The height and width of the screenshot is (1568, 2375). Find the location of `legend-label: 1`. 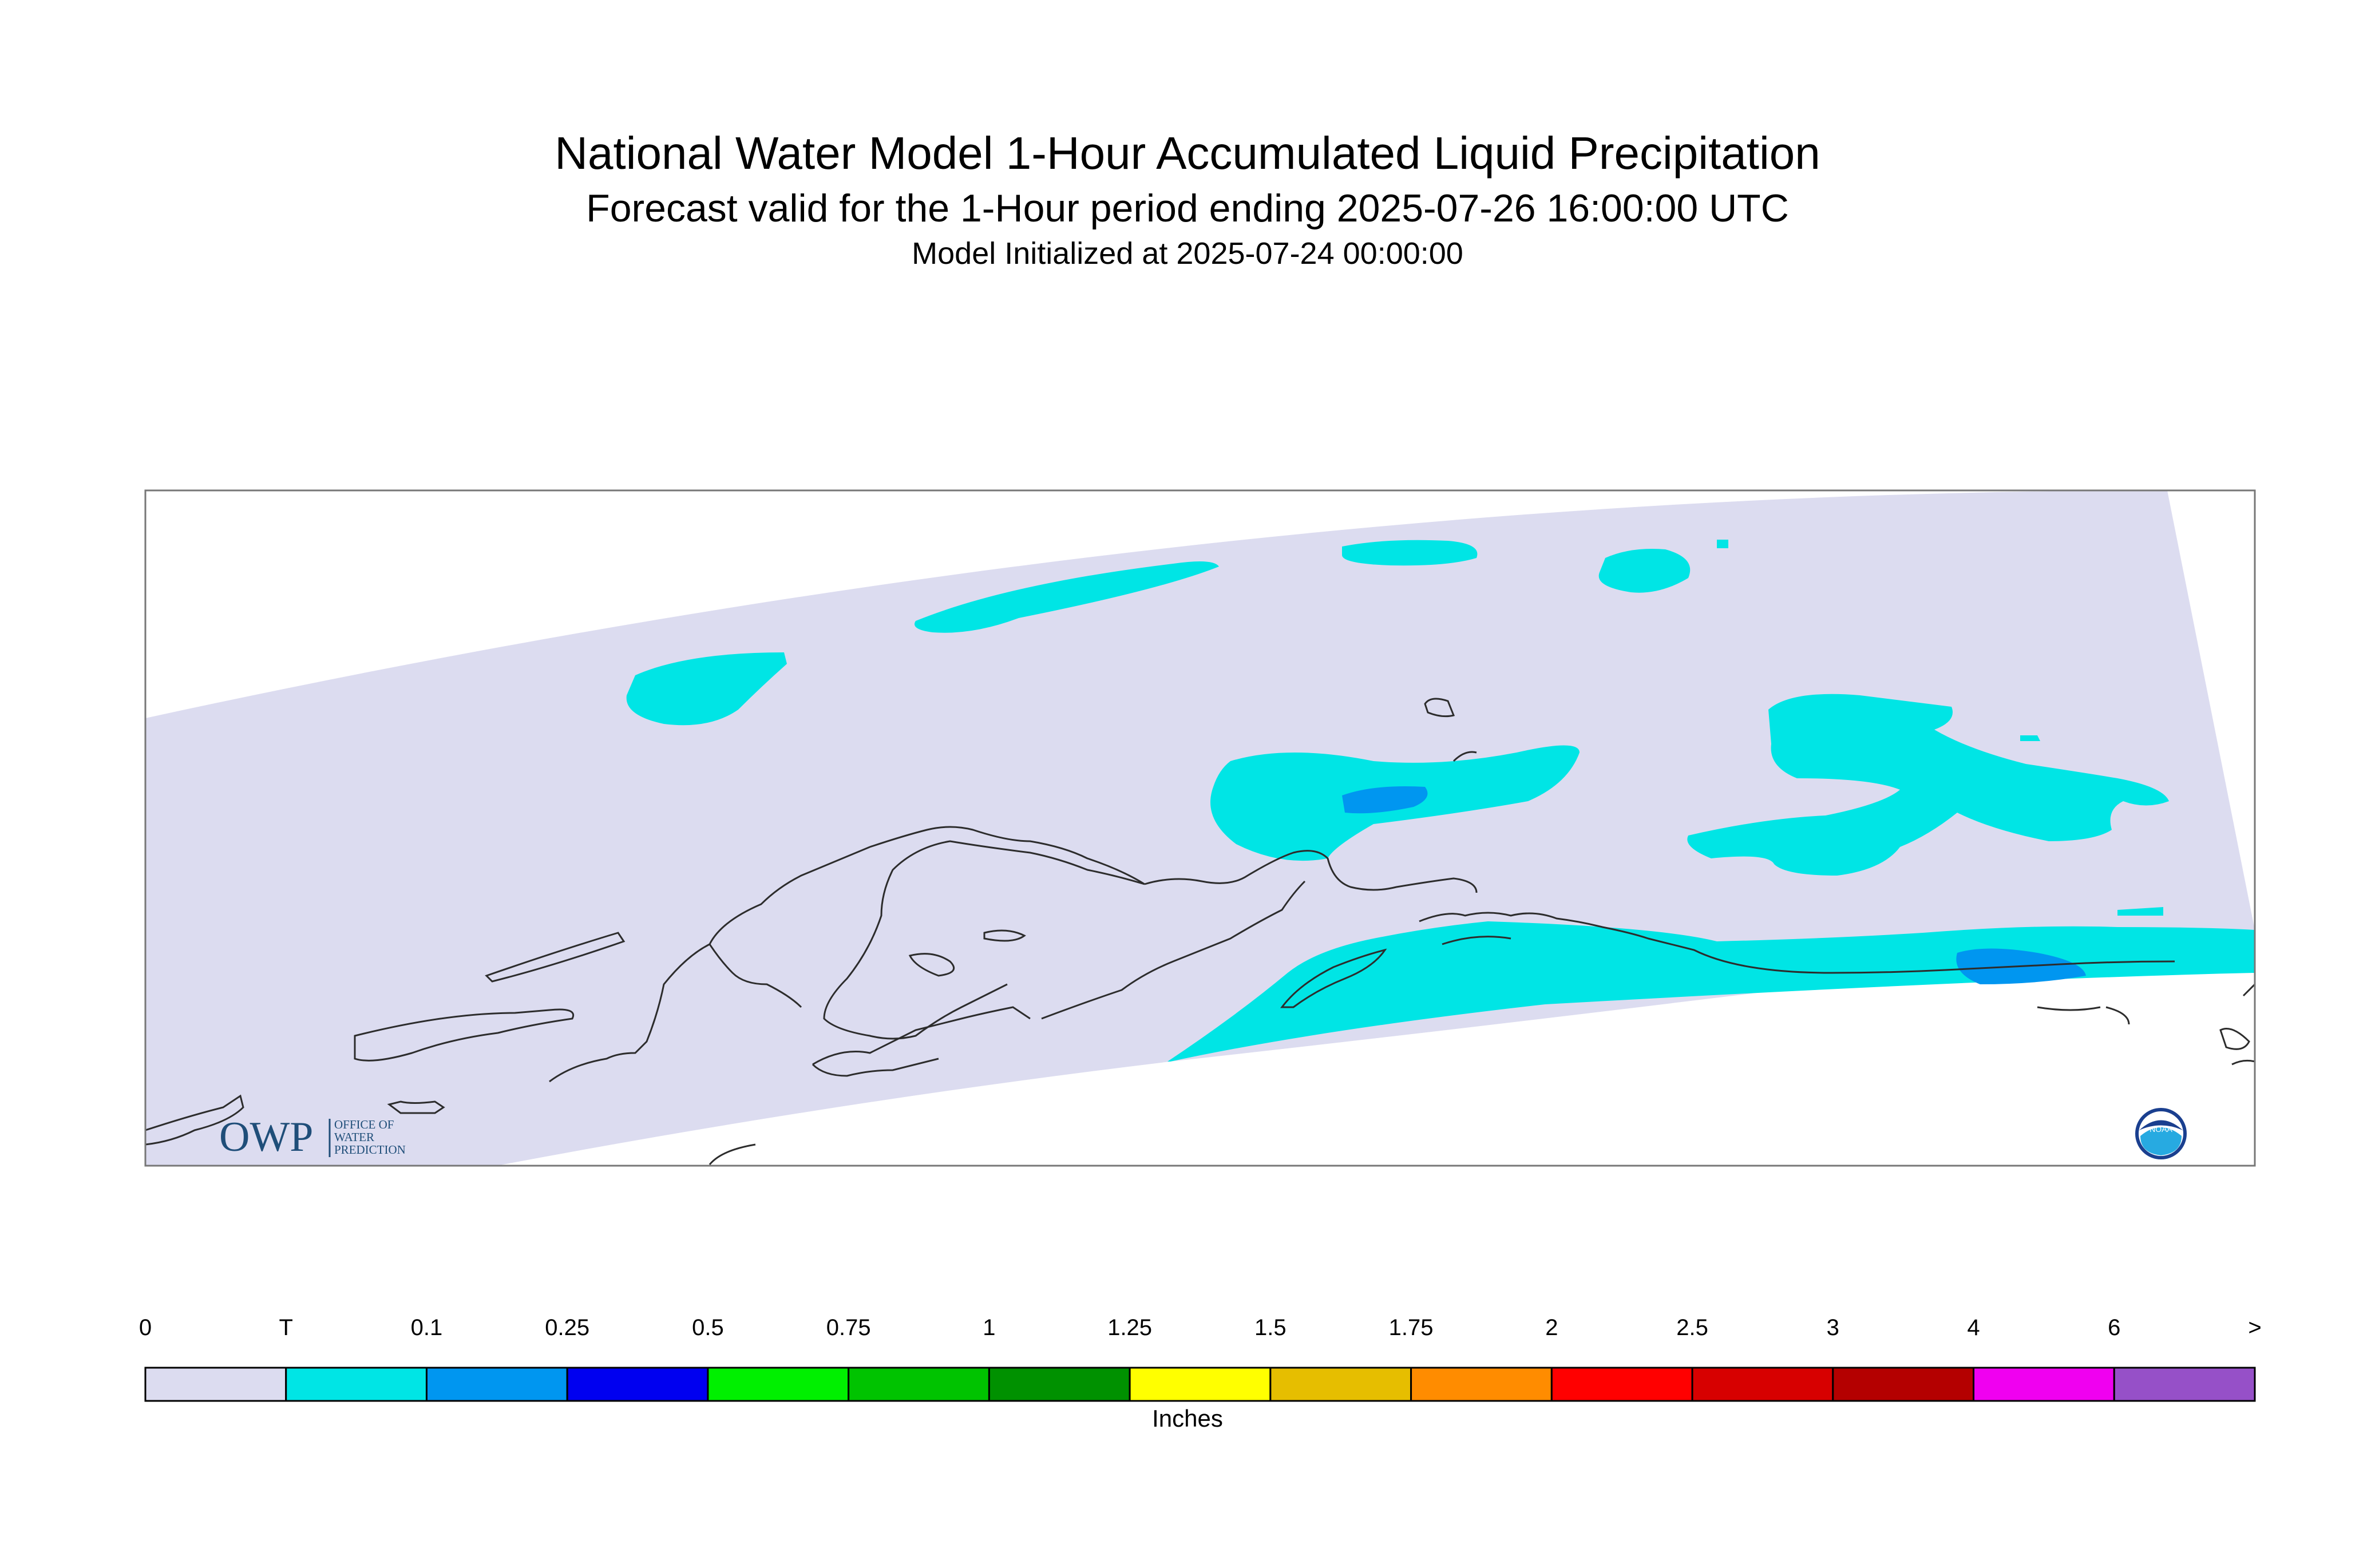

legend-label: 1 is located at coordinates (990, 1327).